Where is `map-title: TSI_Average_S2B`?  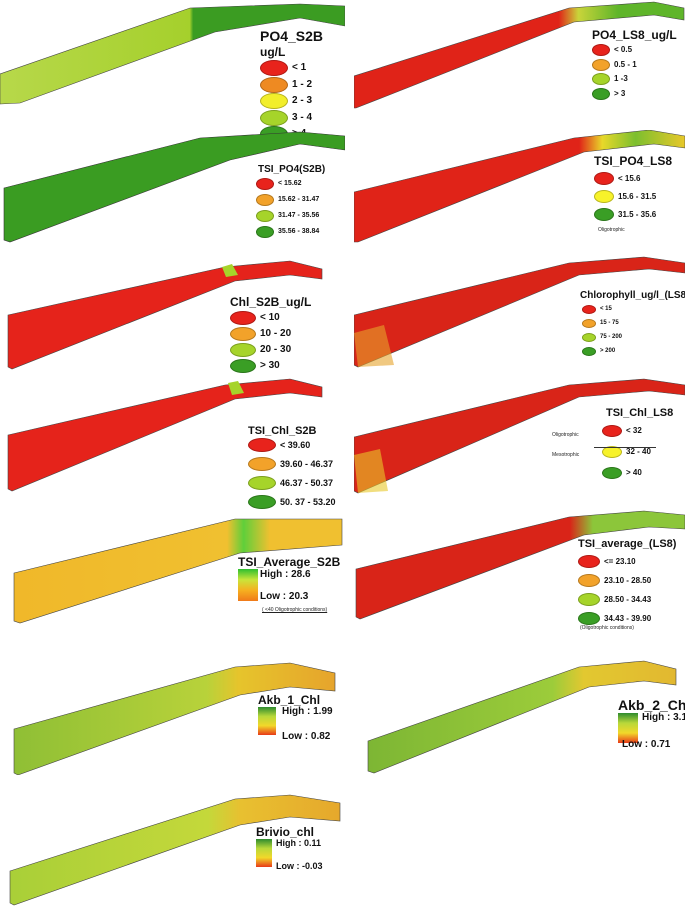 map-title: TSI_Average_S2B is located at coordinates (289, 562).